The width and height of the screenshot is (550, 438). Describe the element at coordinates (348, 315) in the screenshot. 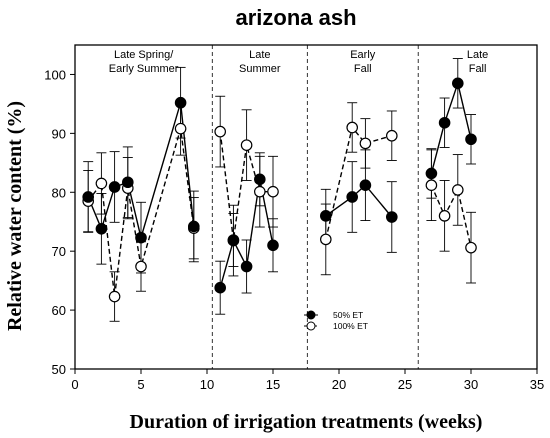

I see `legend-label: 50% ET` at that location.